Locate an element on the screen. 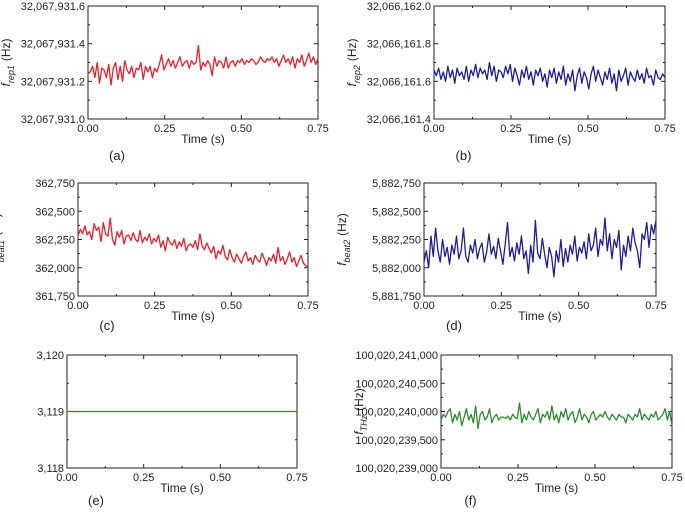  y-tick-label: 32,066,161.4 is located at coordinates (399, 120).